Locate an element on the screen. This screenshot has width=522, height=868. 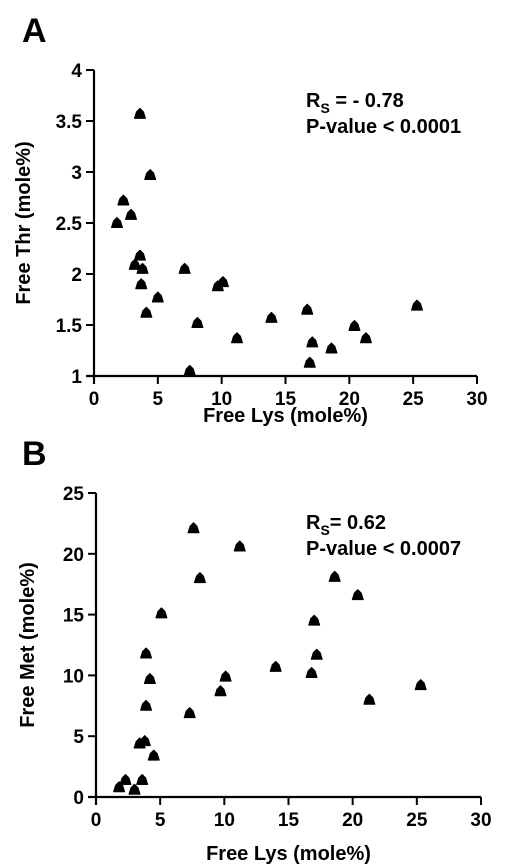
correlation-label: RS = - 0.78 is located at coordinates (355, 103).